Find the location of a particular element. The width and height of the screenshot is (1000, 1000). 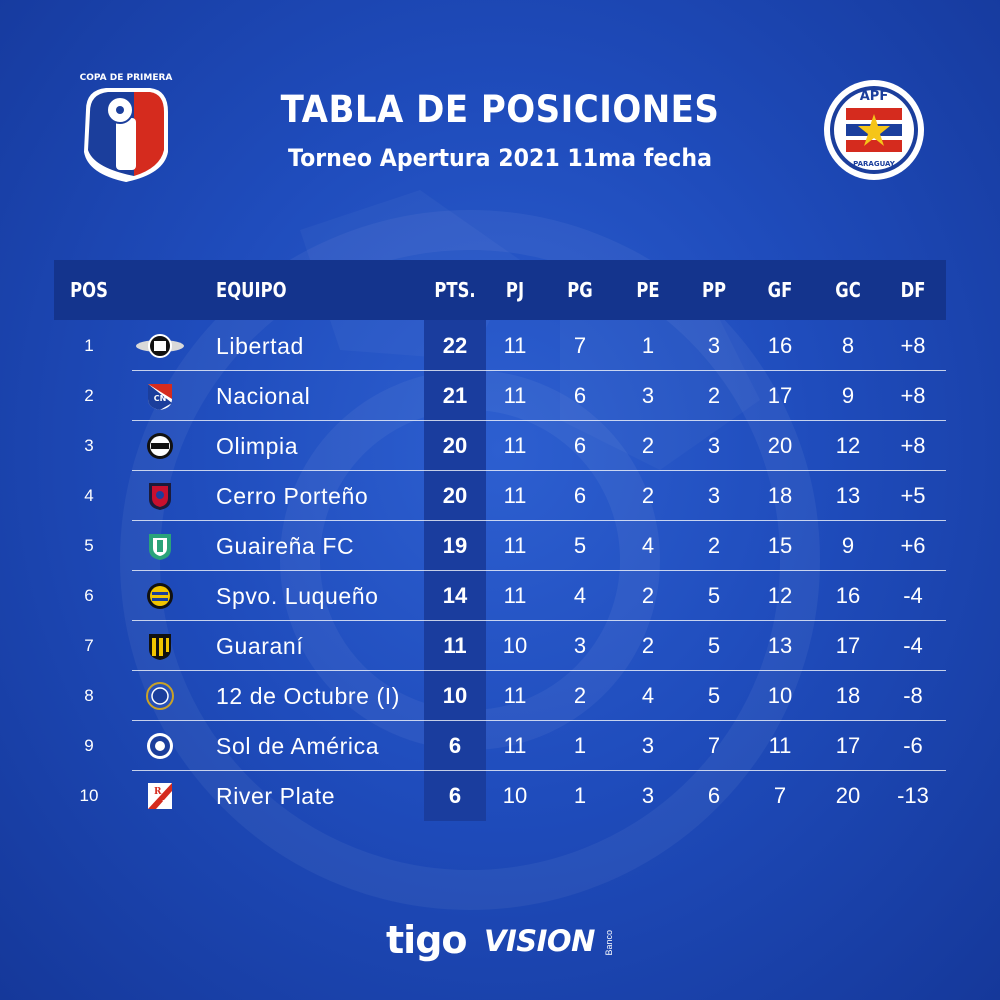

cell-gf: 17 is located at coordinates (780, 395).